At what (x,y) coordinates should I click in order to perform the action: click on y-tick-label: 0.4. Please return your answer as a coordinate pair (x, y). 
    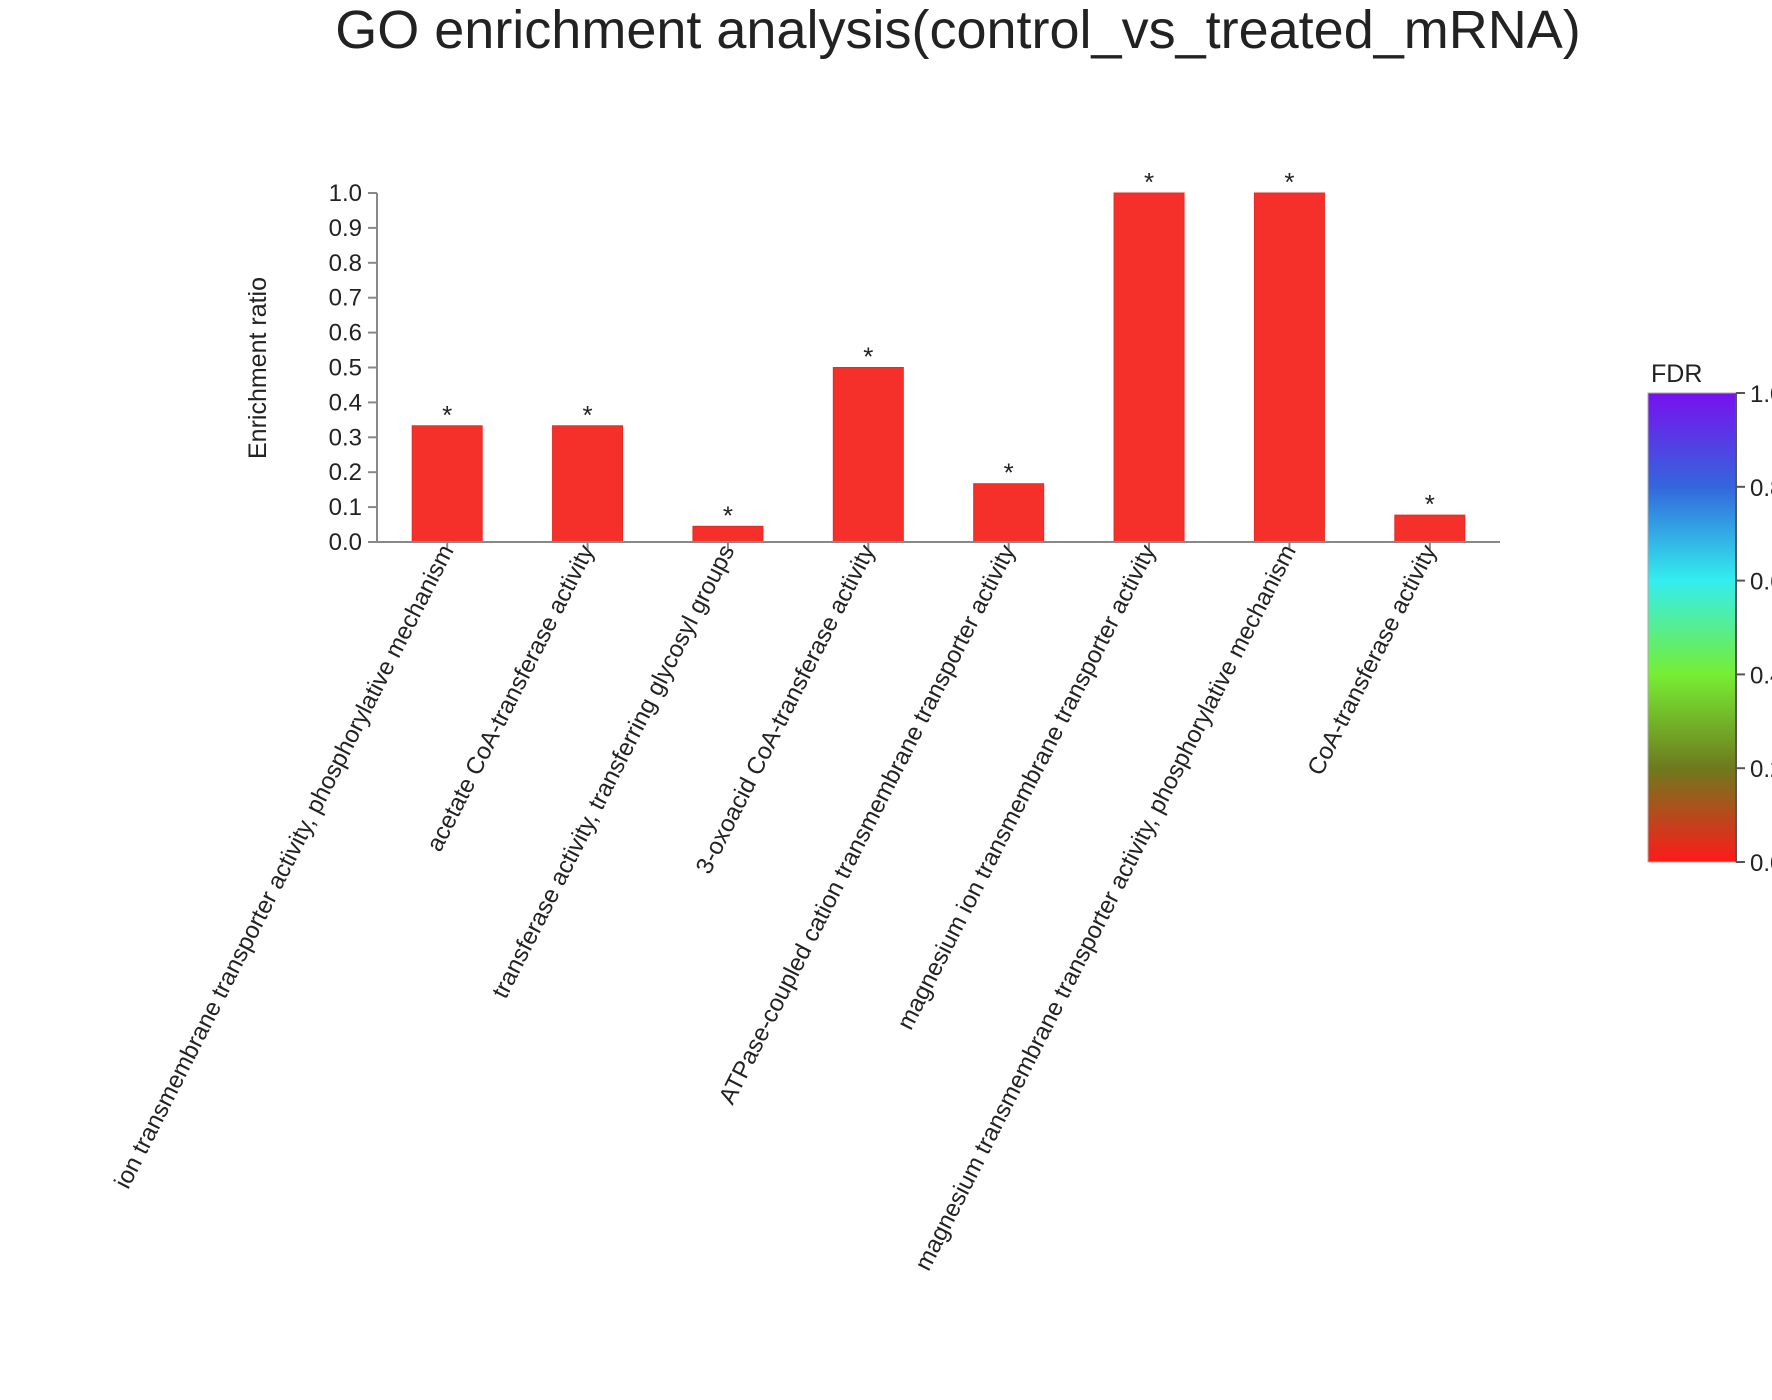
    Looking at the image, I should click on (345, 402).